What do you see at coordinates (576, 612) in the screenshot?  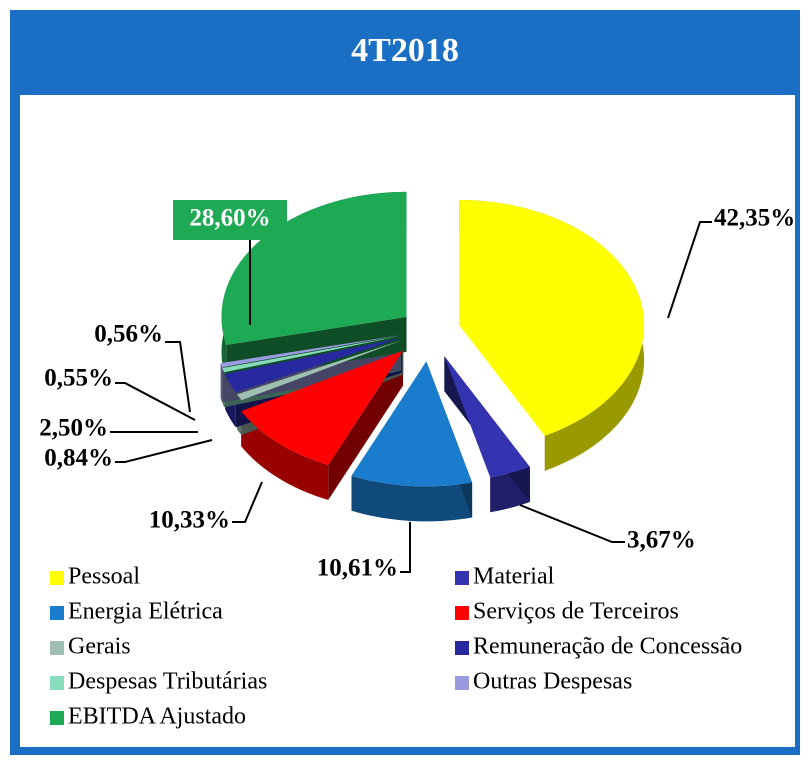 I see `legend-label: Serviços de Terceiros` at bounding box center [576, 612].